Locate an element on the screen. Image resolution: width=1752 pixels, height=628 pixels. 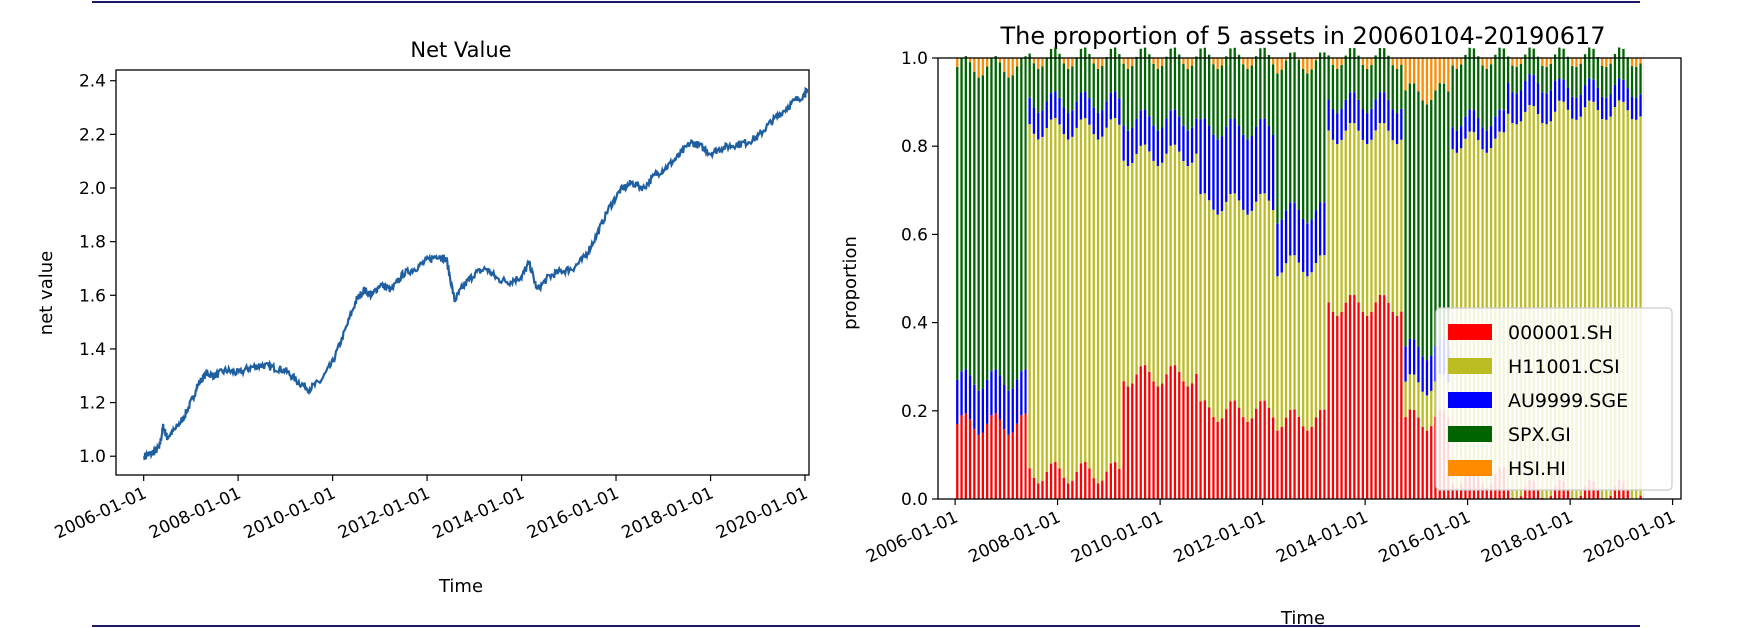
left-chart-xlabel: Time is located at coordinates (460, 586).